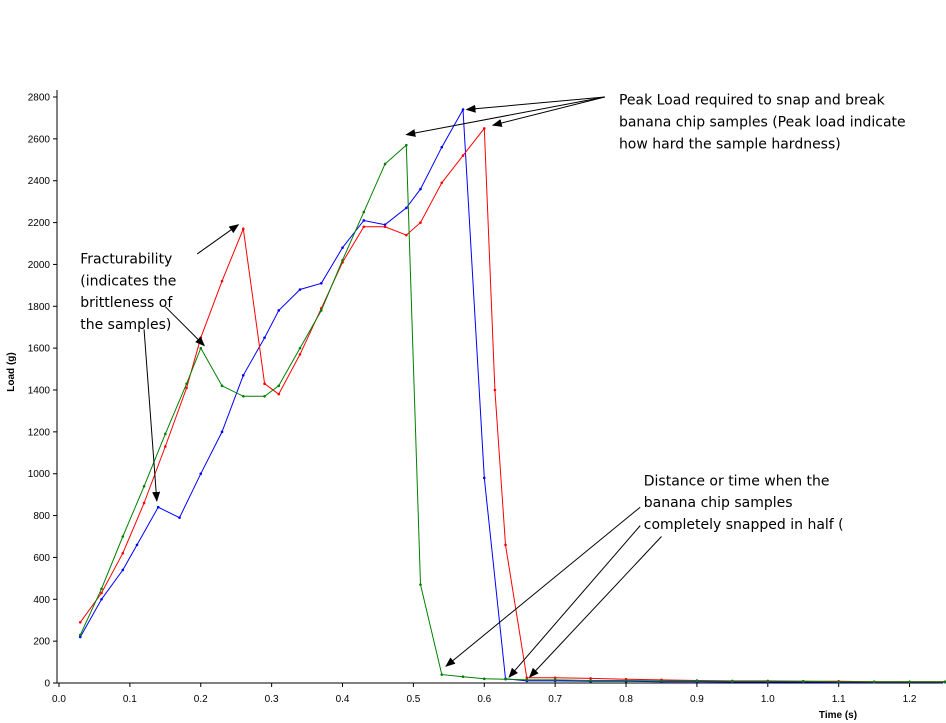  I want to click on annotation-text: how hard the sample hardness), so click(730, 144).